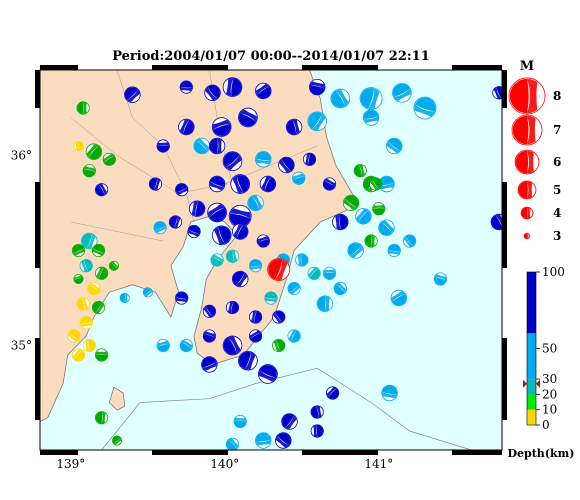  I want to click on magnitude-legend-title: M, so click(527, 66).